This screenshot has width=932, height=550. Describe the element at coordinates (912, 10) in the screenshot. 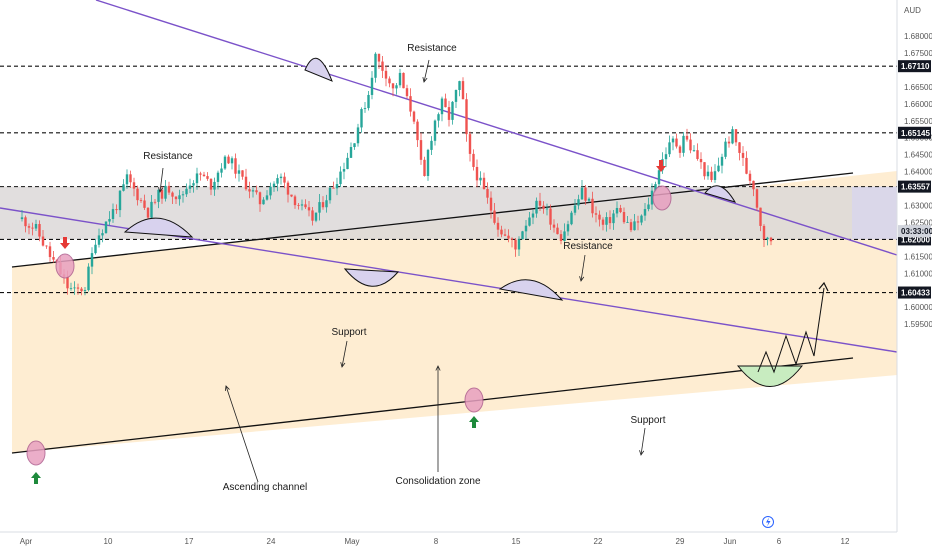

I see `currency-label: AUD` at that location.